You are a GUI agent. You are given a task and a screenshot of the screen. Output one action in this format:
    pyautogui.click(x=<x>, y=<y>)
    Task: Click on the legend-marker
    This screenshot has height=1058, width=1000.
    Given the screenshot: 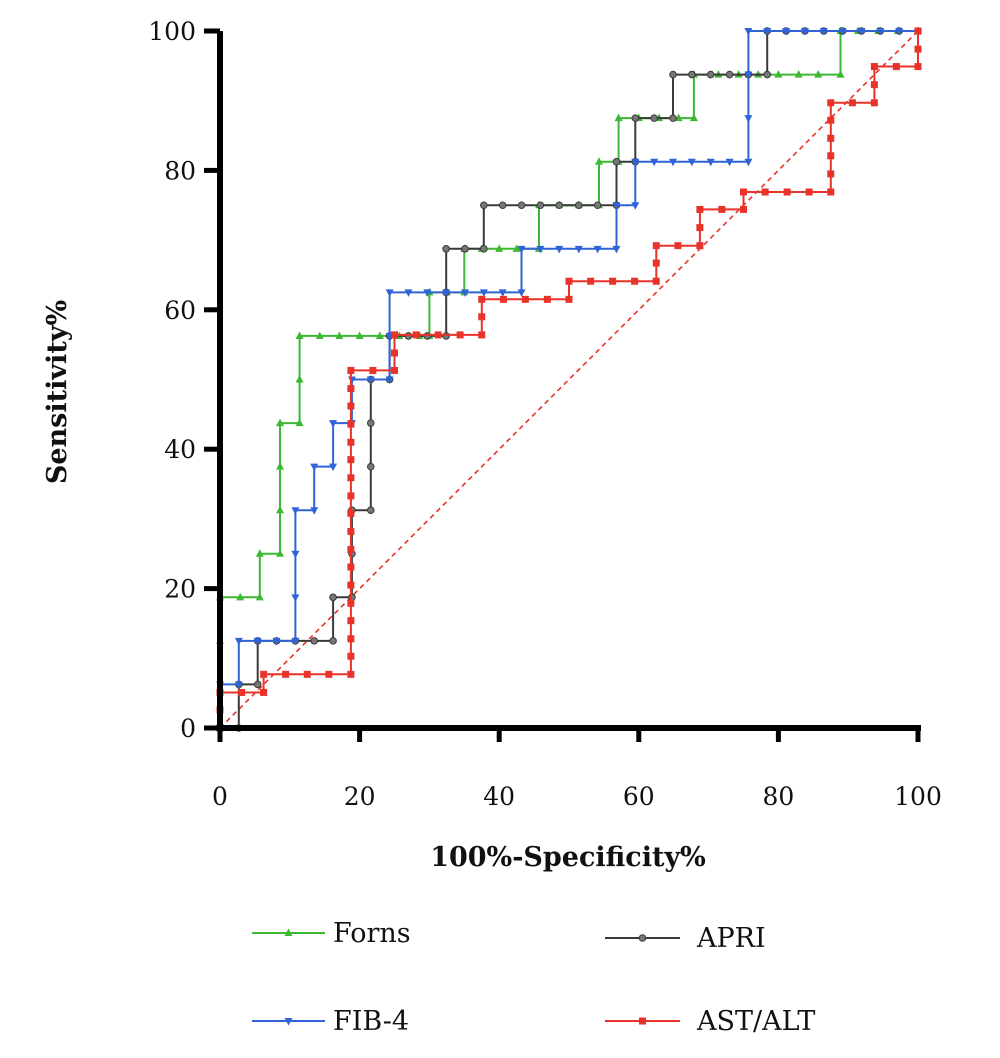 What is the action you would take?
    pyautogui.click(x=288, y=932)
    